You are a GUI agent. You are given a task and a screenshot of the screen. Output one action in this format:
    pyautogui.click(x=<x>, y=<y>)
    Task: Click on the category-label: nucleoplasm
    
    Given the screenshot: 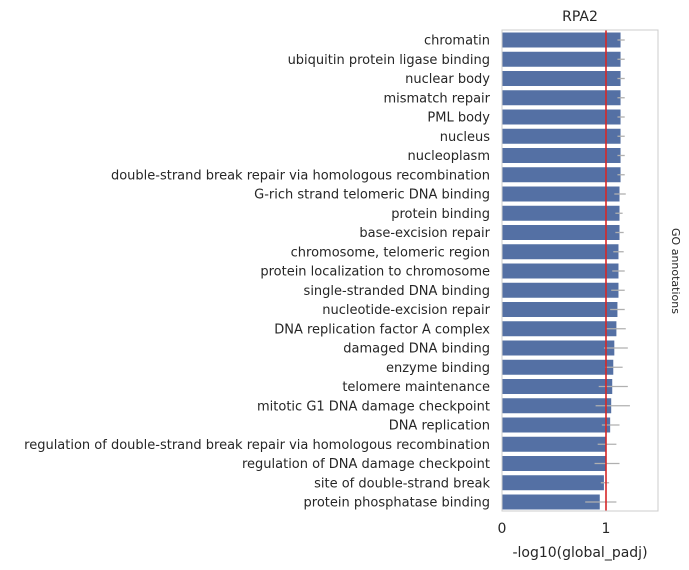 What is the action you would take?
    pyautogui.click(x=449, y=156)
    